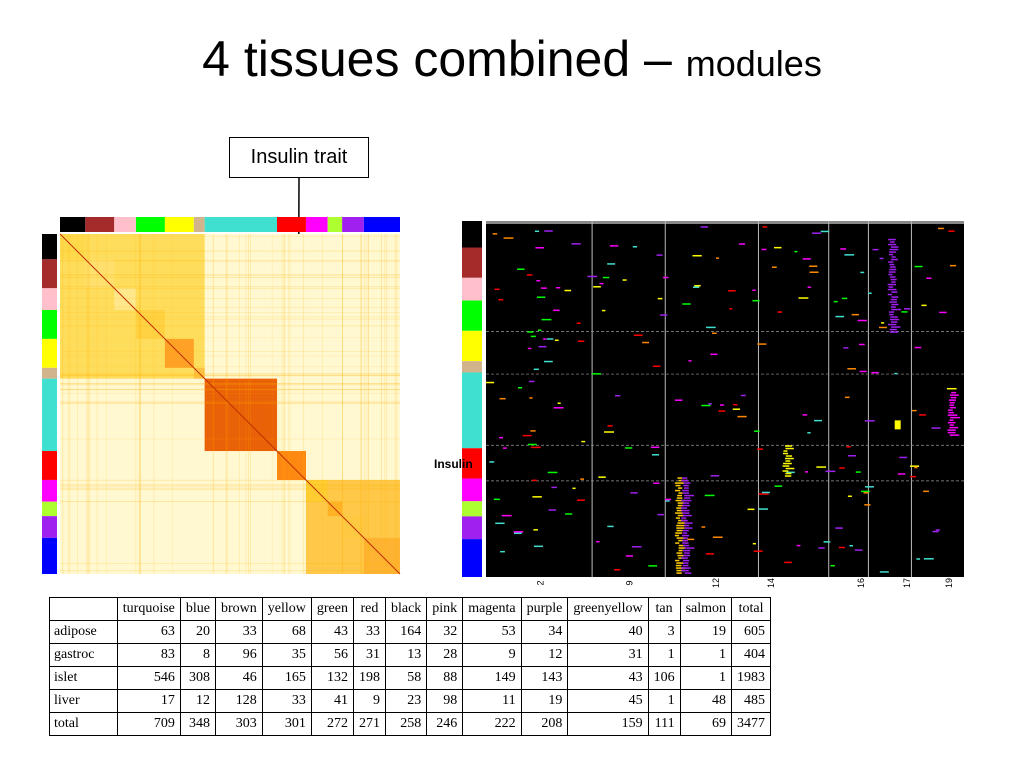 Image resolution: width=1024 pixels, height=768 pixels. Describe the element at coordinates (148, 678) in the screenshot. I see `table-cell: 546` at that location.